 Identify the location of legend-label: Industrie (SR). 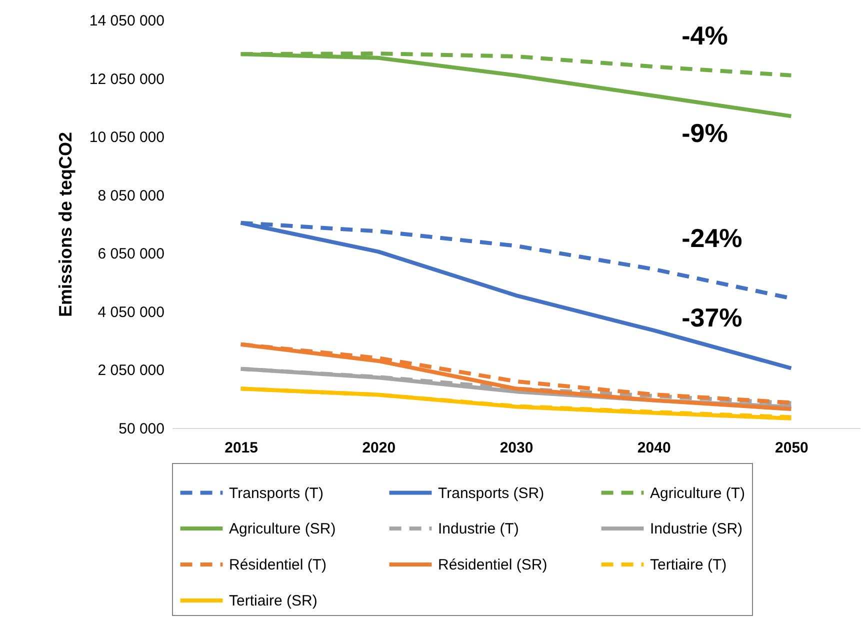
(696, 529).